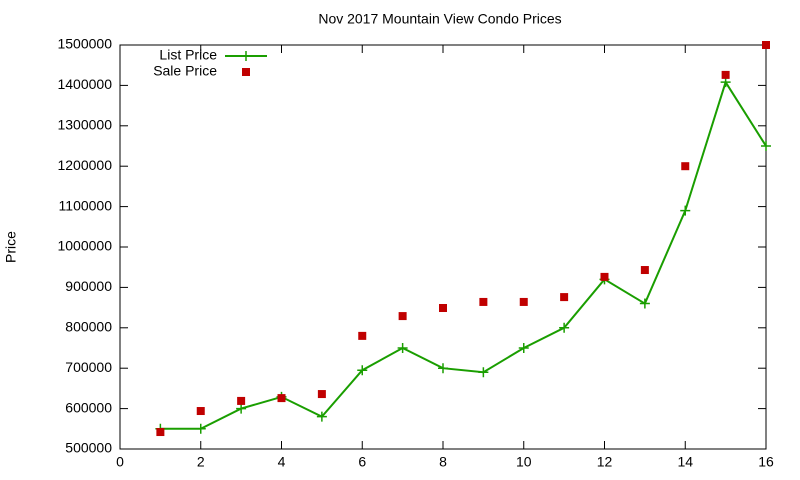 The image size is (800, 480). I want to click on x-tick-label: 6, so click(362, 462).